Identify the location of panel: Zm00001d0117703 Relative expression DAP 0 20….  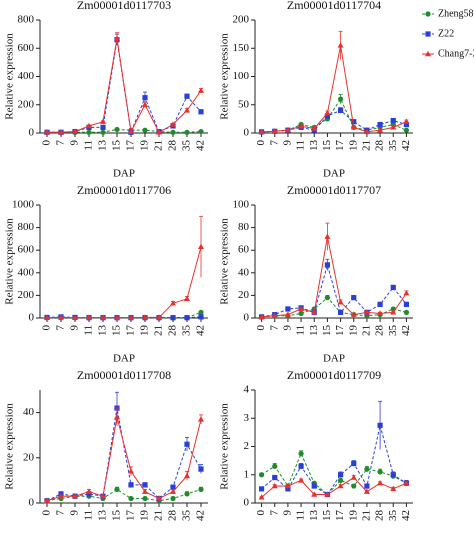
(106, 90).